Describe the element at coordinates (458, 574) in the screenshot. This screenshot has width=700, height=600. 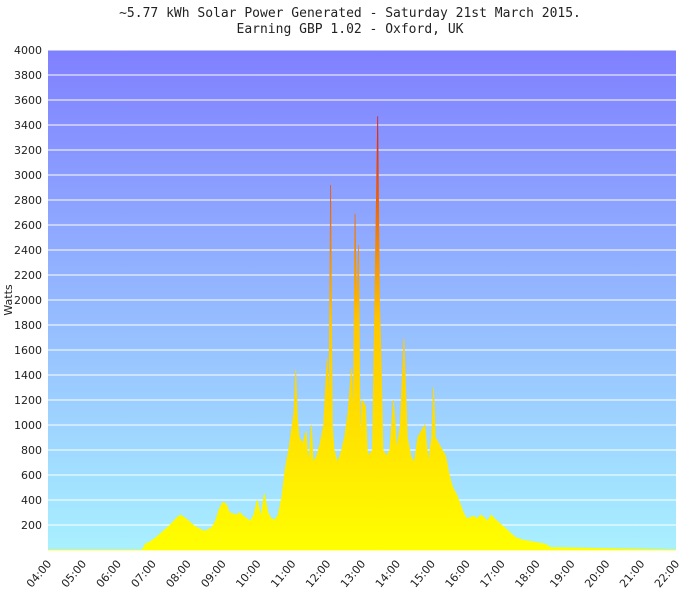
I see `x-tick-label: 16:00` at that location.